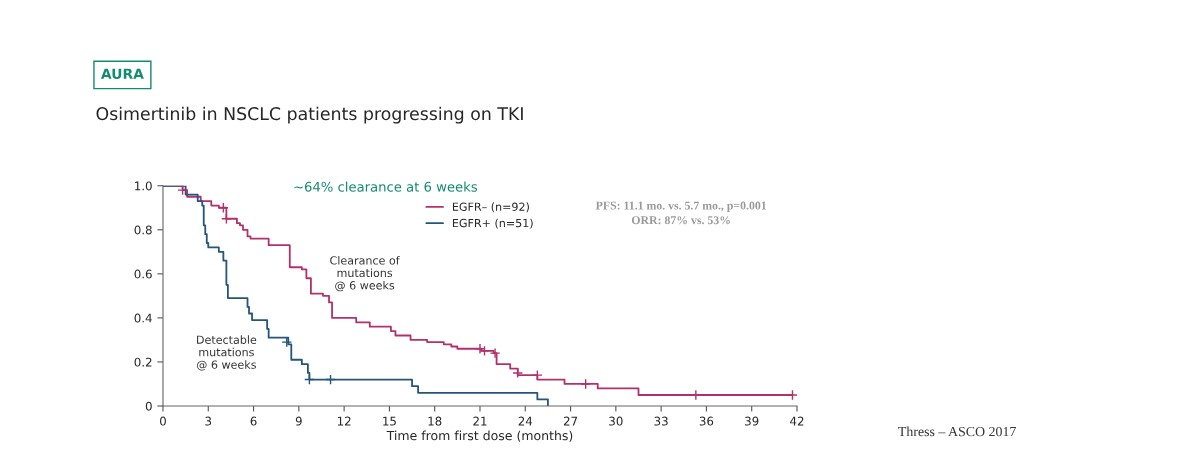  Describe the element at coordinates (143, 186) in the screenshot. I see `y-tick-label: 1.0` at that location.